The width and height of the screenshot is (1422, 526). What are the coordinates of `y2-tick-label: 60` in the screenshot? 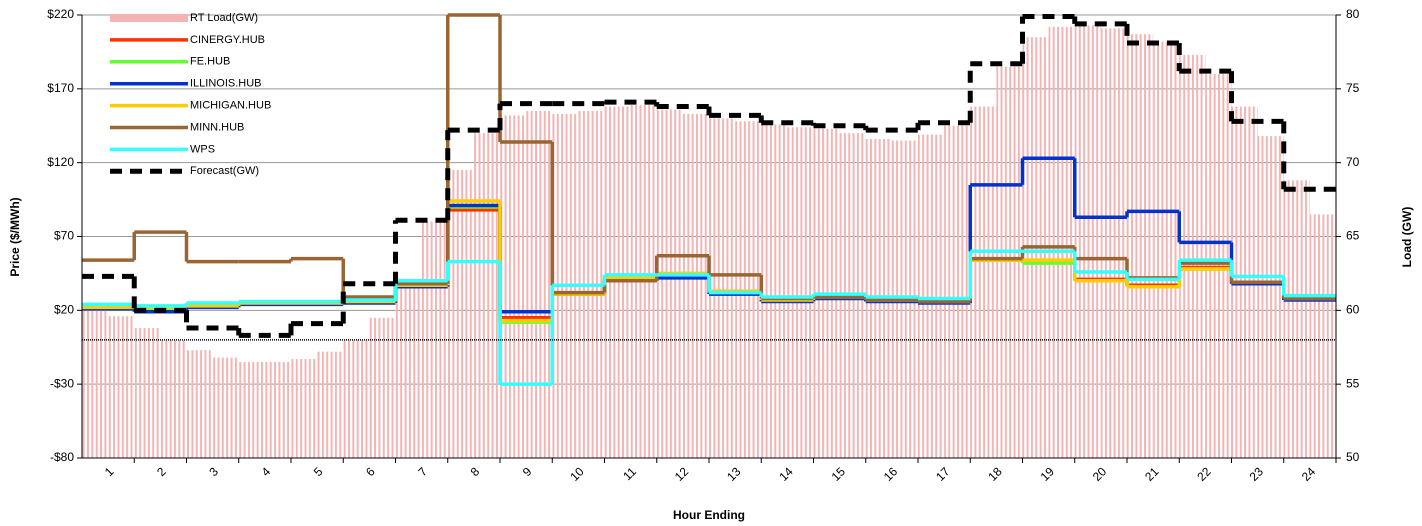 It's located at (1353, 310).